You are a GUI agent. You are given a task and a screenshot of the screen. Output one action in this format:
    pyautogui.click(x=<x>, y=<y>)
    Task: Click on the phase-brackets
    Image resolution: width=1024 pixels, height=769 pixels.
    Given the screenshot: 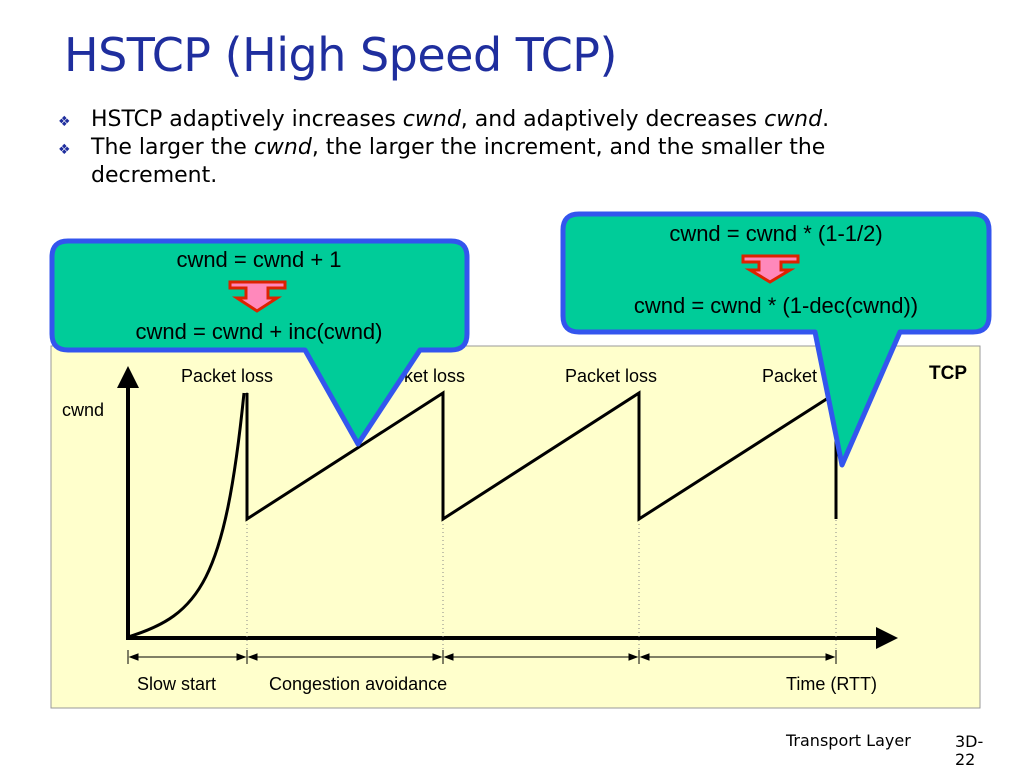 What is the action you would take?
    pyautogui.click(x=482, y=657)
    